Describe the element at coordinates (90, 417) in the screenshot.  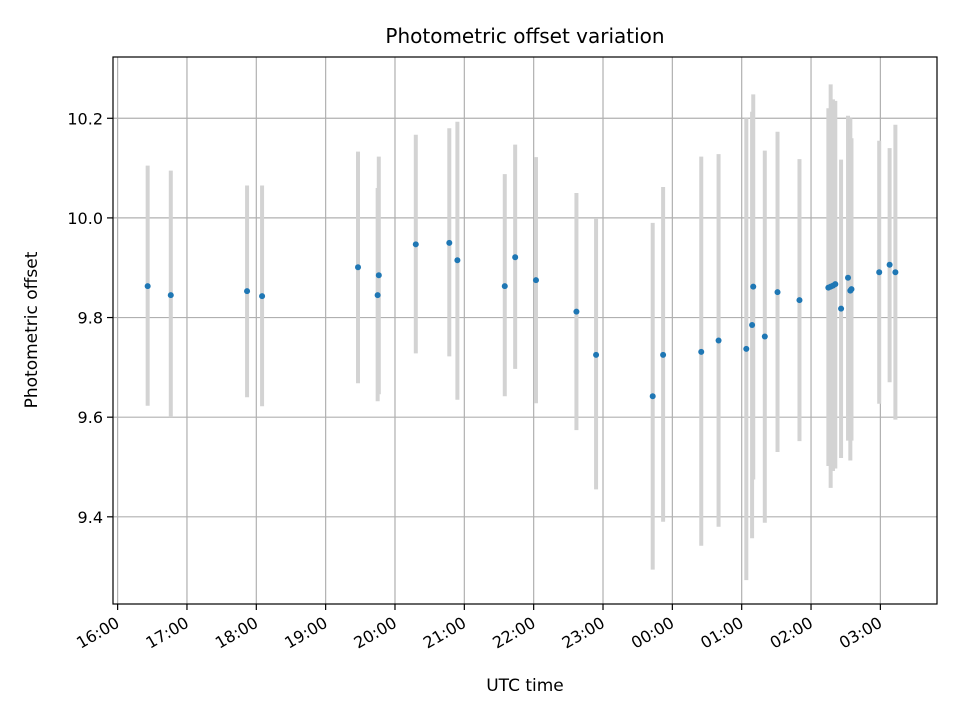
I see `y-tick-label: 9.6` at that location.